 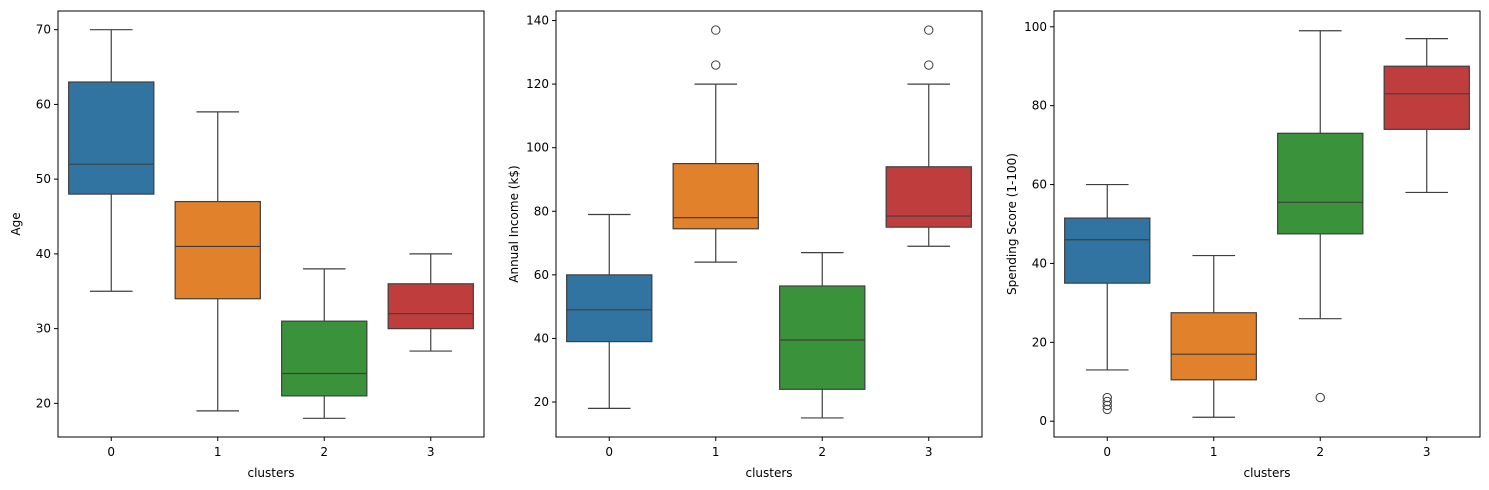 What do you see at coordinates (537, 21) in the screenshot?
I see `y-tick-label: 140` at bounding box center [537, 21].